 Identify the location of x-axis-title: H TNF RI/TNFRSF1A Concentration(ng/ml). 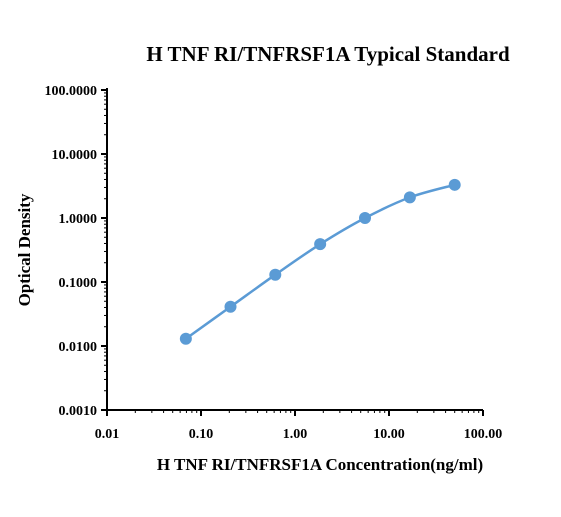
(320, 464).